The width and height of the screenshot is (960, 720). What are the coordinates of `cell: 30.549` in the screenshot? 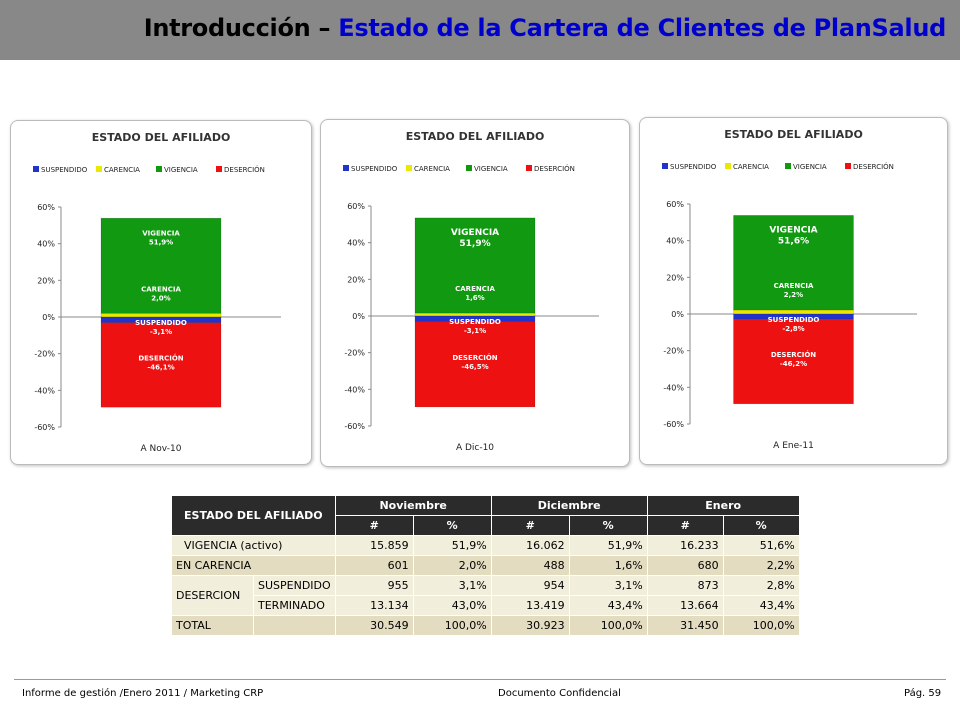 It's located at (374, 625).